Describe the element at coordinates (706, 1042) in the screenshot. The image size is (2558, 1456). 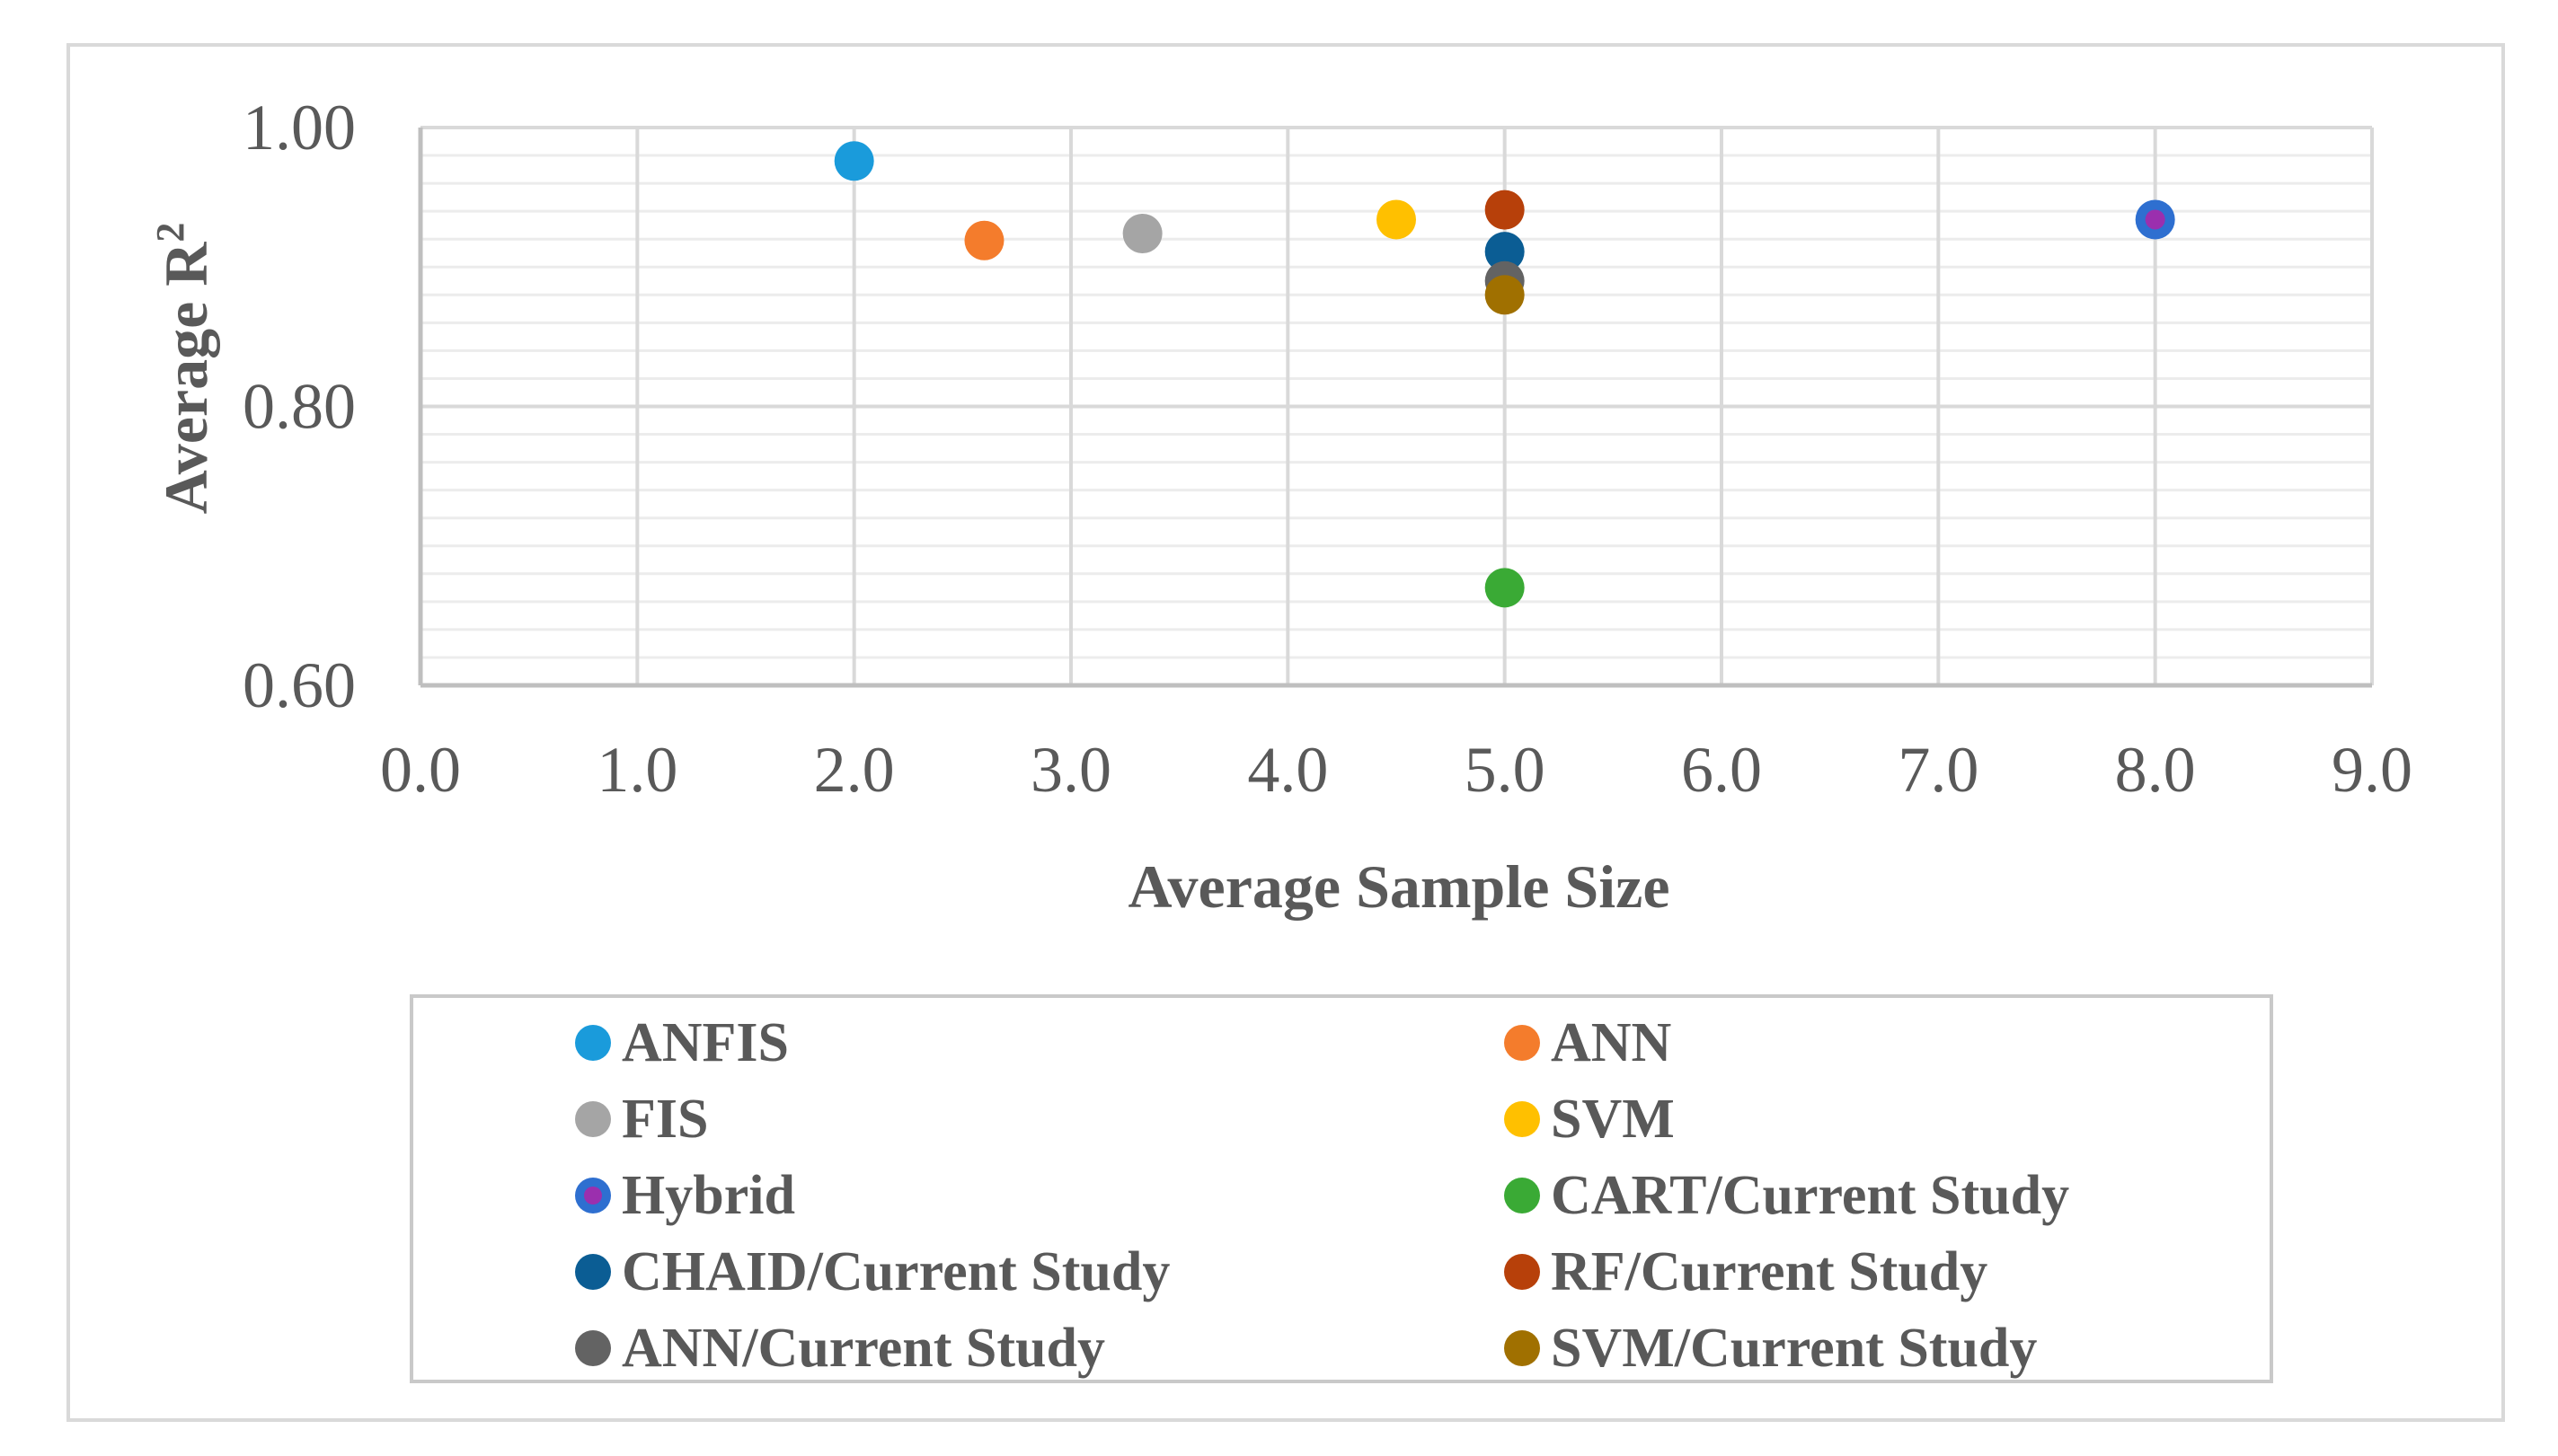
I see `legend-label: ANFIS` at that location.